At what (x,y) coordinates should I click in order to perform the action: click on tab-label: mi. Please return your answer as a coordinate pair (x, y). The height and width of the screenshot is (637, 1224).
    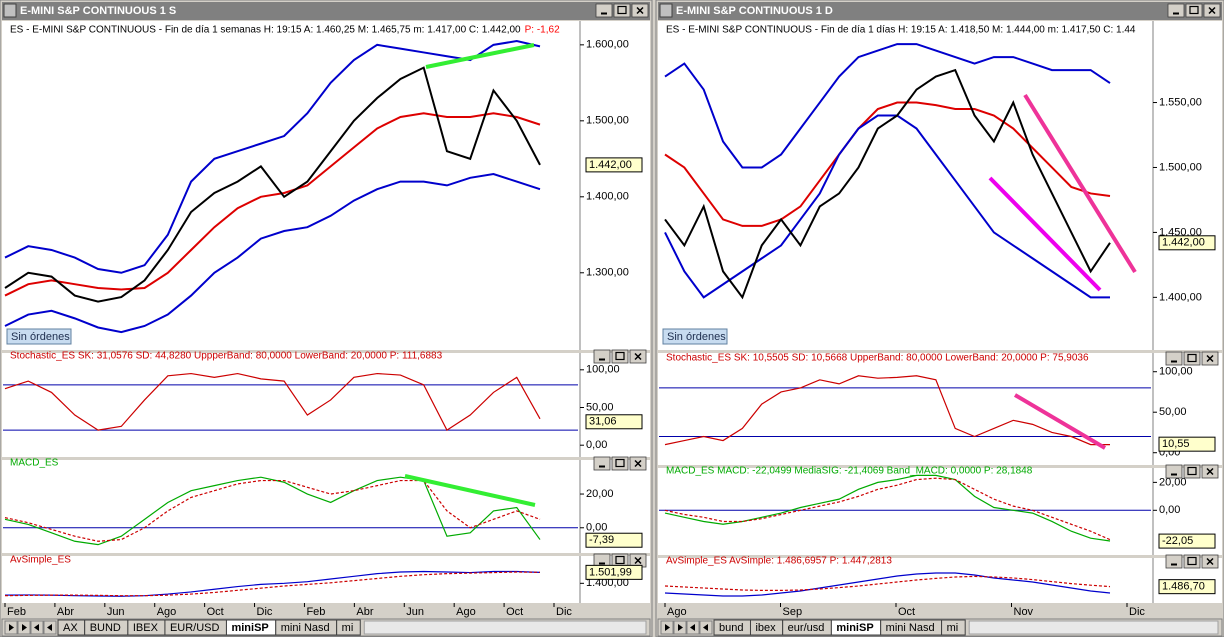
    Looking at the image, I should click on (953, 628).